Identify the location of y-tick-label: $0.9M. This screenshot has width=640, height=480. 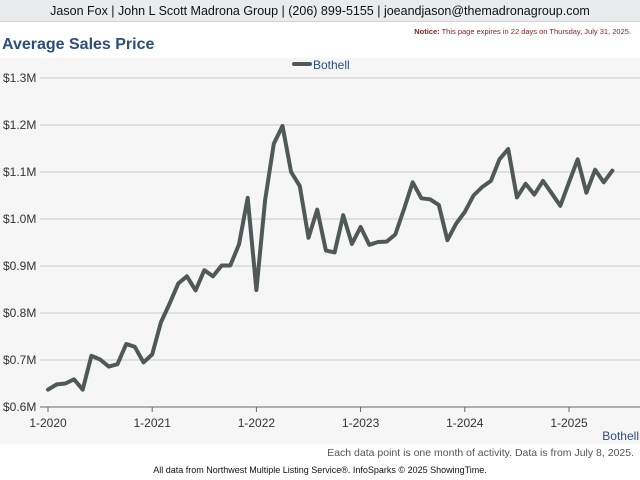
(19, 266).